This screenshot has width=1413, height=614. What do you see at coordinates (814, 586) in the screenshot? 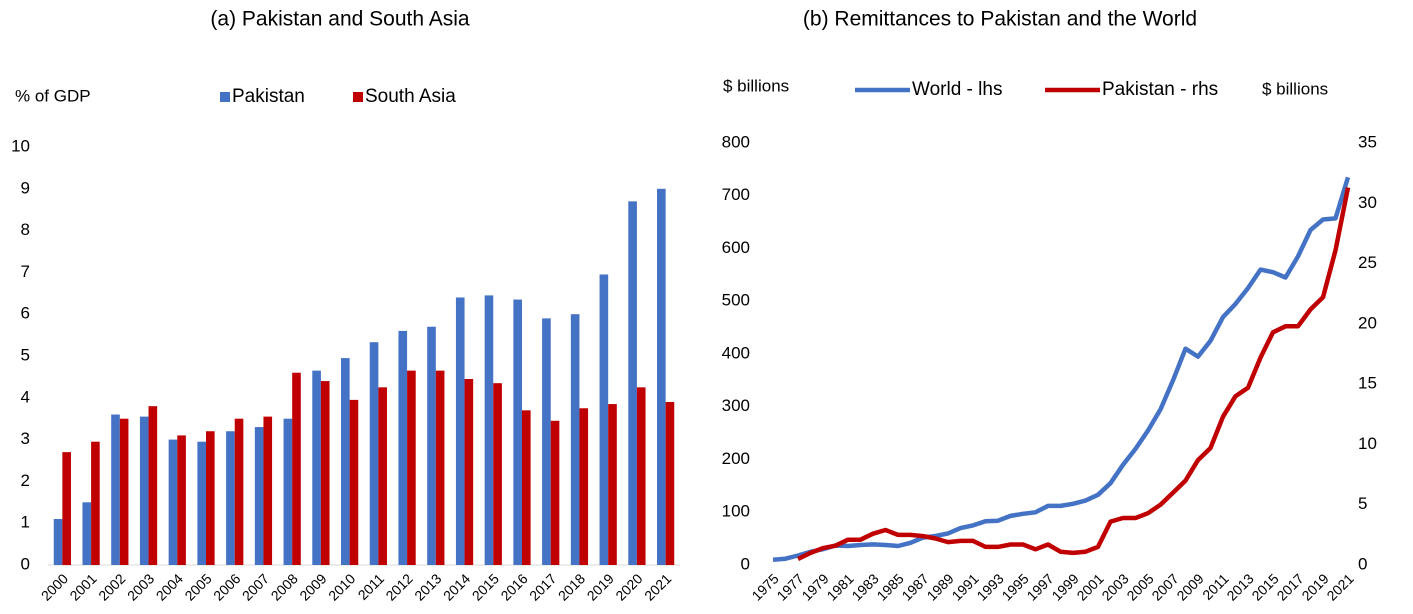
I see `x-tick-label: 1979` at bounding box center [814, 586].